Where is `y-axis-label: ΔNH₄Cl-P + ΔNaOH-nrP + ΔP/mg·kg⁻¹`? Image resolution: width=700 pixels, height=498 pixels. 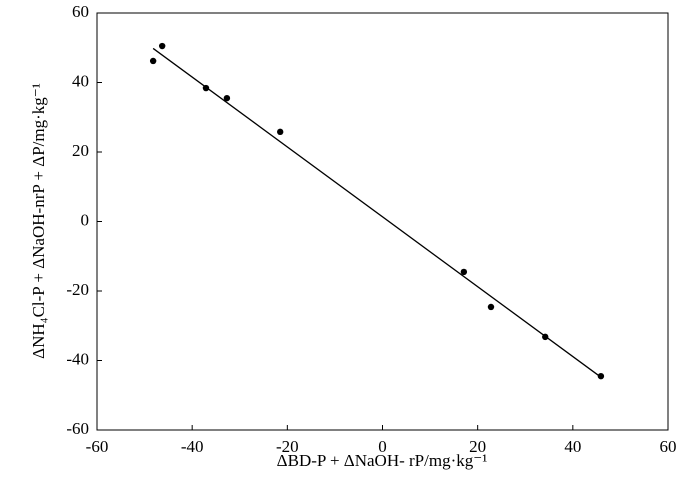 y-axis-label: ΔNH₄Cl-P + ΔNaOH-nrP + ΔP/mg·kg⁻¹ is located at coordinates (38, 221).